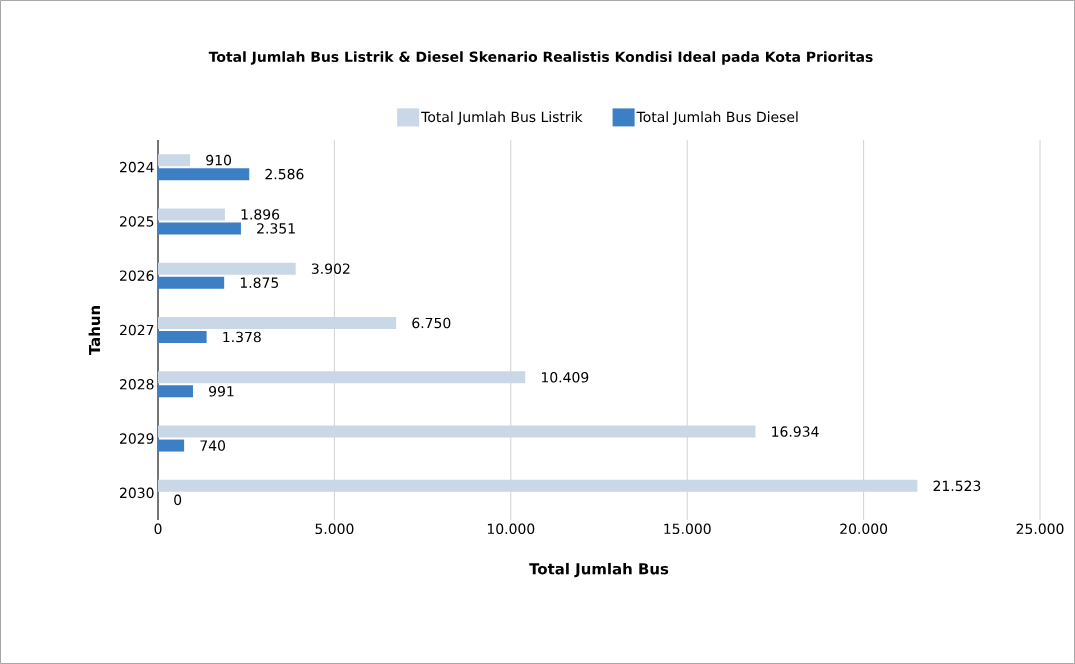 This screenshot has height=664, width=1075. Describe the element at coordinates (137, 330) in the screenshot. I see `y-tick-label: 2027` at that location.